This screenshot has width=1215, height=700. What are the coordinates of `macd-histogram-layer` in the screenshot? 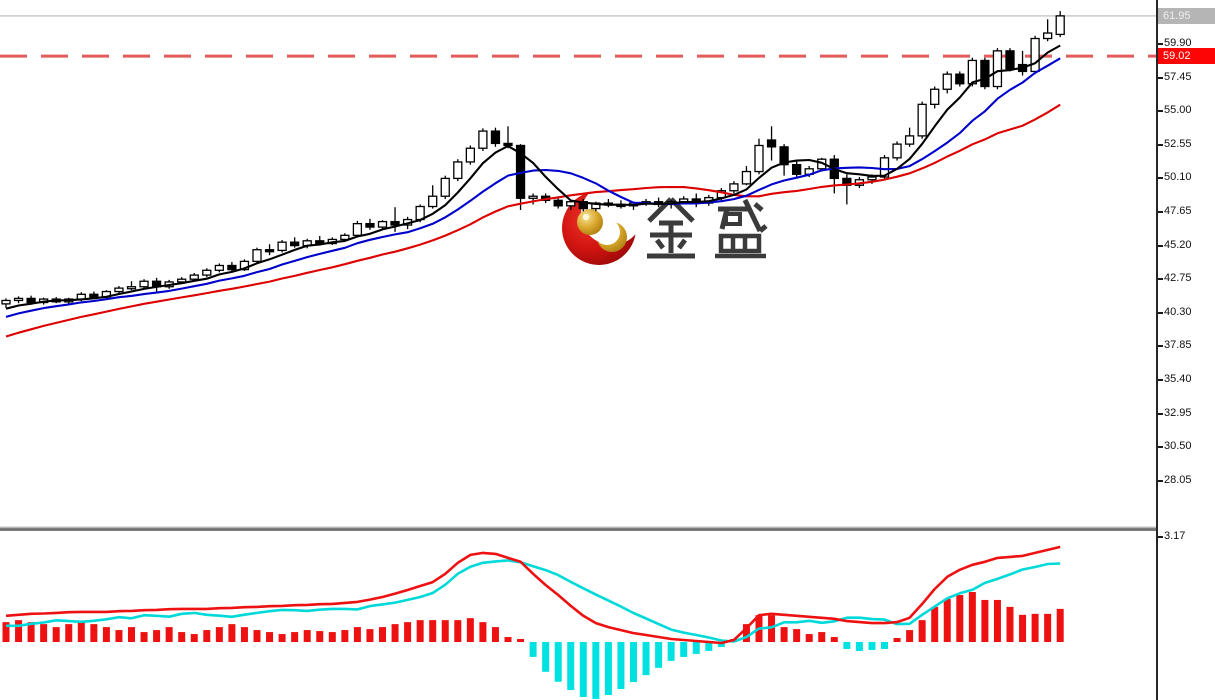 It's located at (533, 645).